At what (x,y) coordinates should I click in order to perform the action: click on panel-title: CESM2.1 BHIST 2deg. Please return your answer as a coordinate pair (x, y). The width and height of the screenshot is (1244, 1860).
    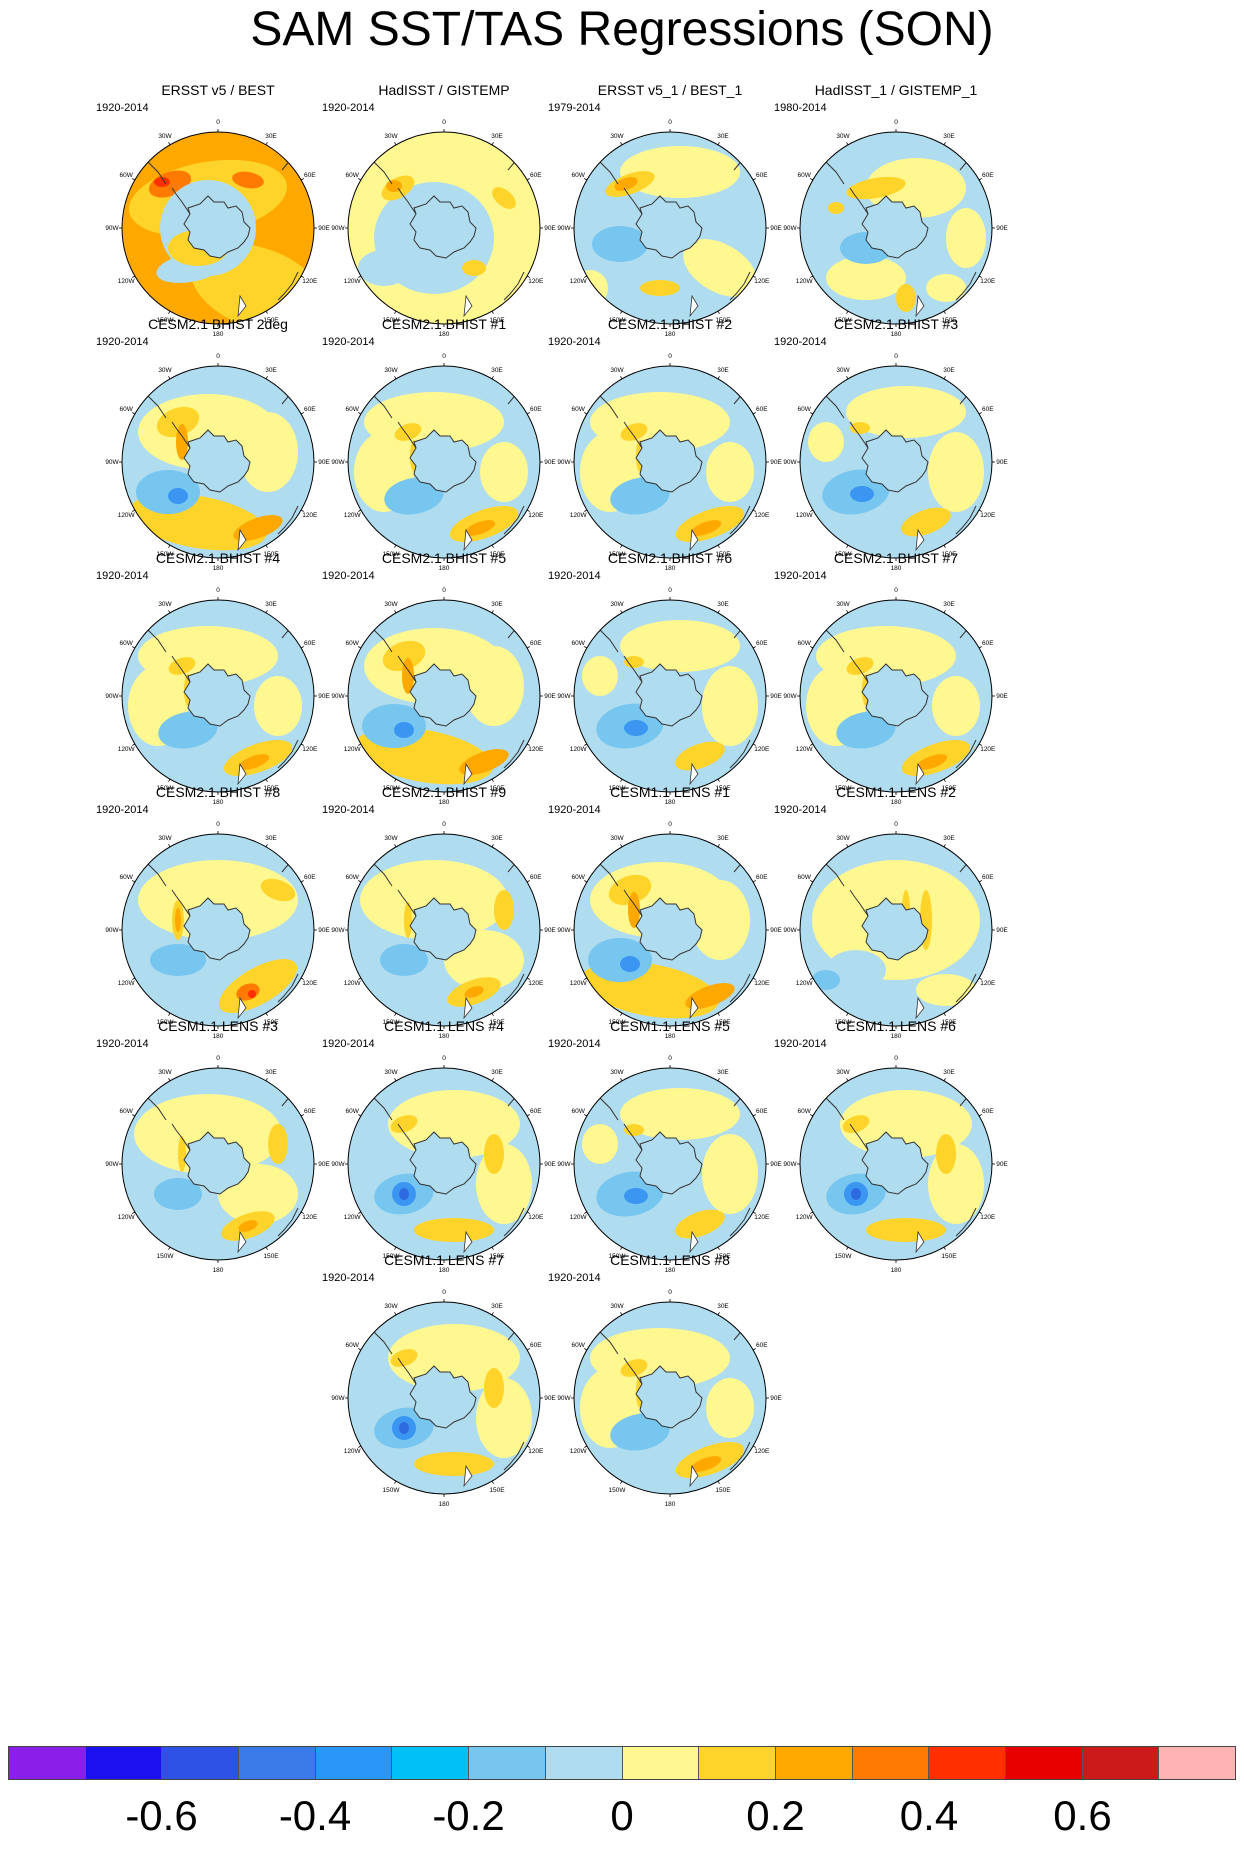
    Looking at the image, I should click on (218, 324).